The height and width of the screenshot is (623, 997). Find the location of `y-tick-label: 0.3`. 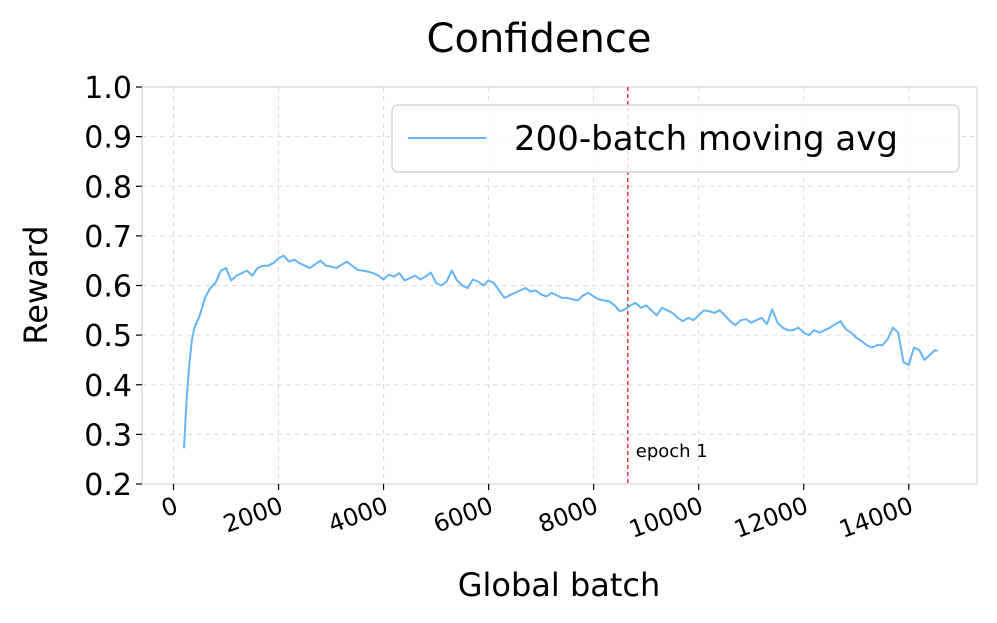

y-tick-label: 0.3 is located at coordinates (108, 435).